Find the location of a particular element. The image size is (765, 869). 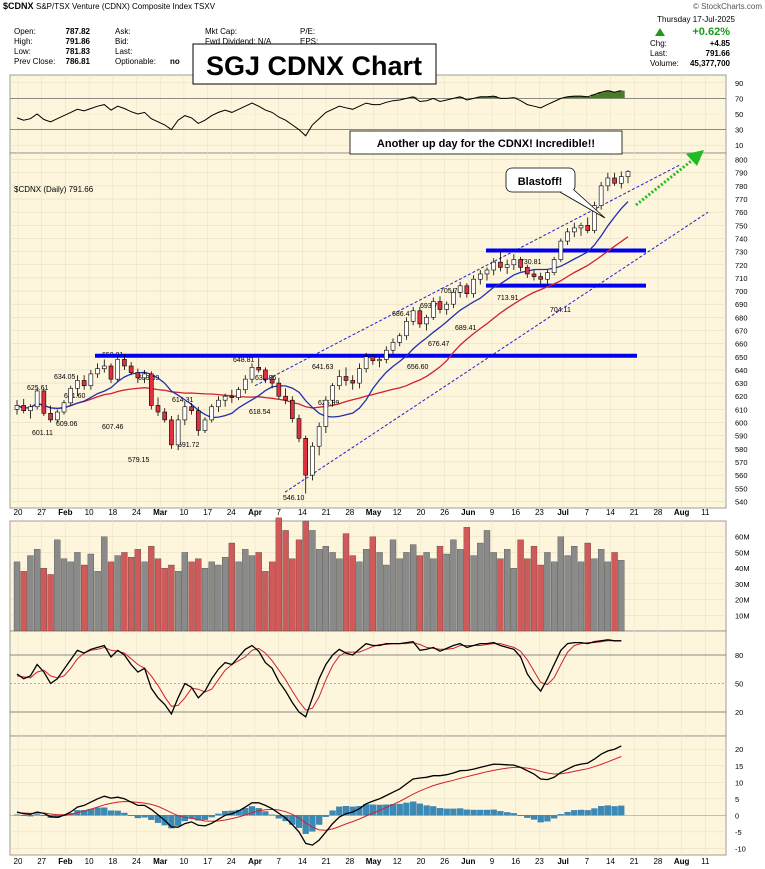

time-tick-label-bottom: 28 is located at coordinates (657, 861).